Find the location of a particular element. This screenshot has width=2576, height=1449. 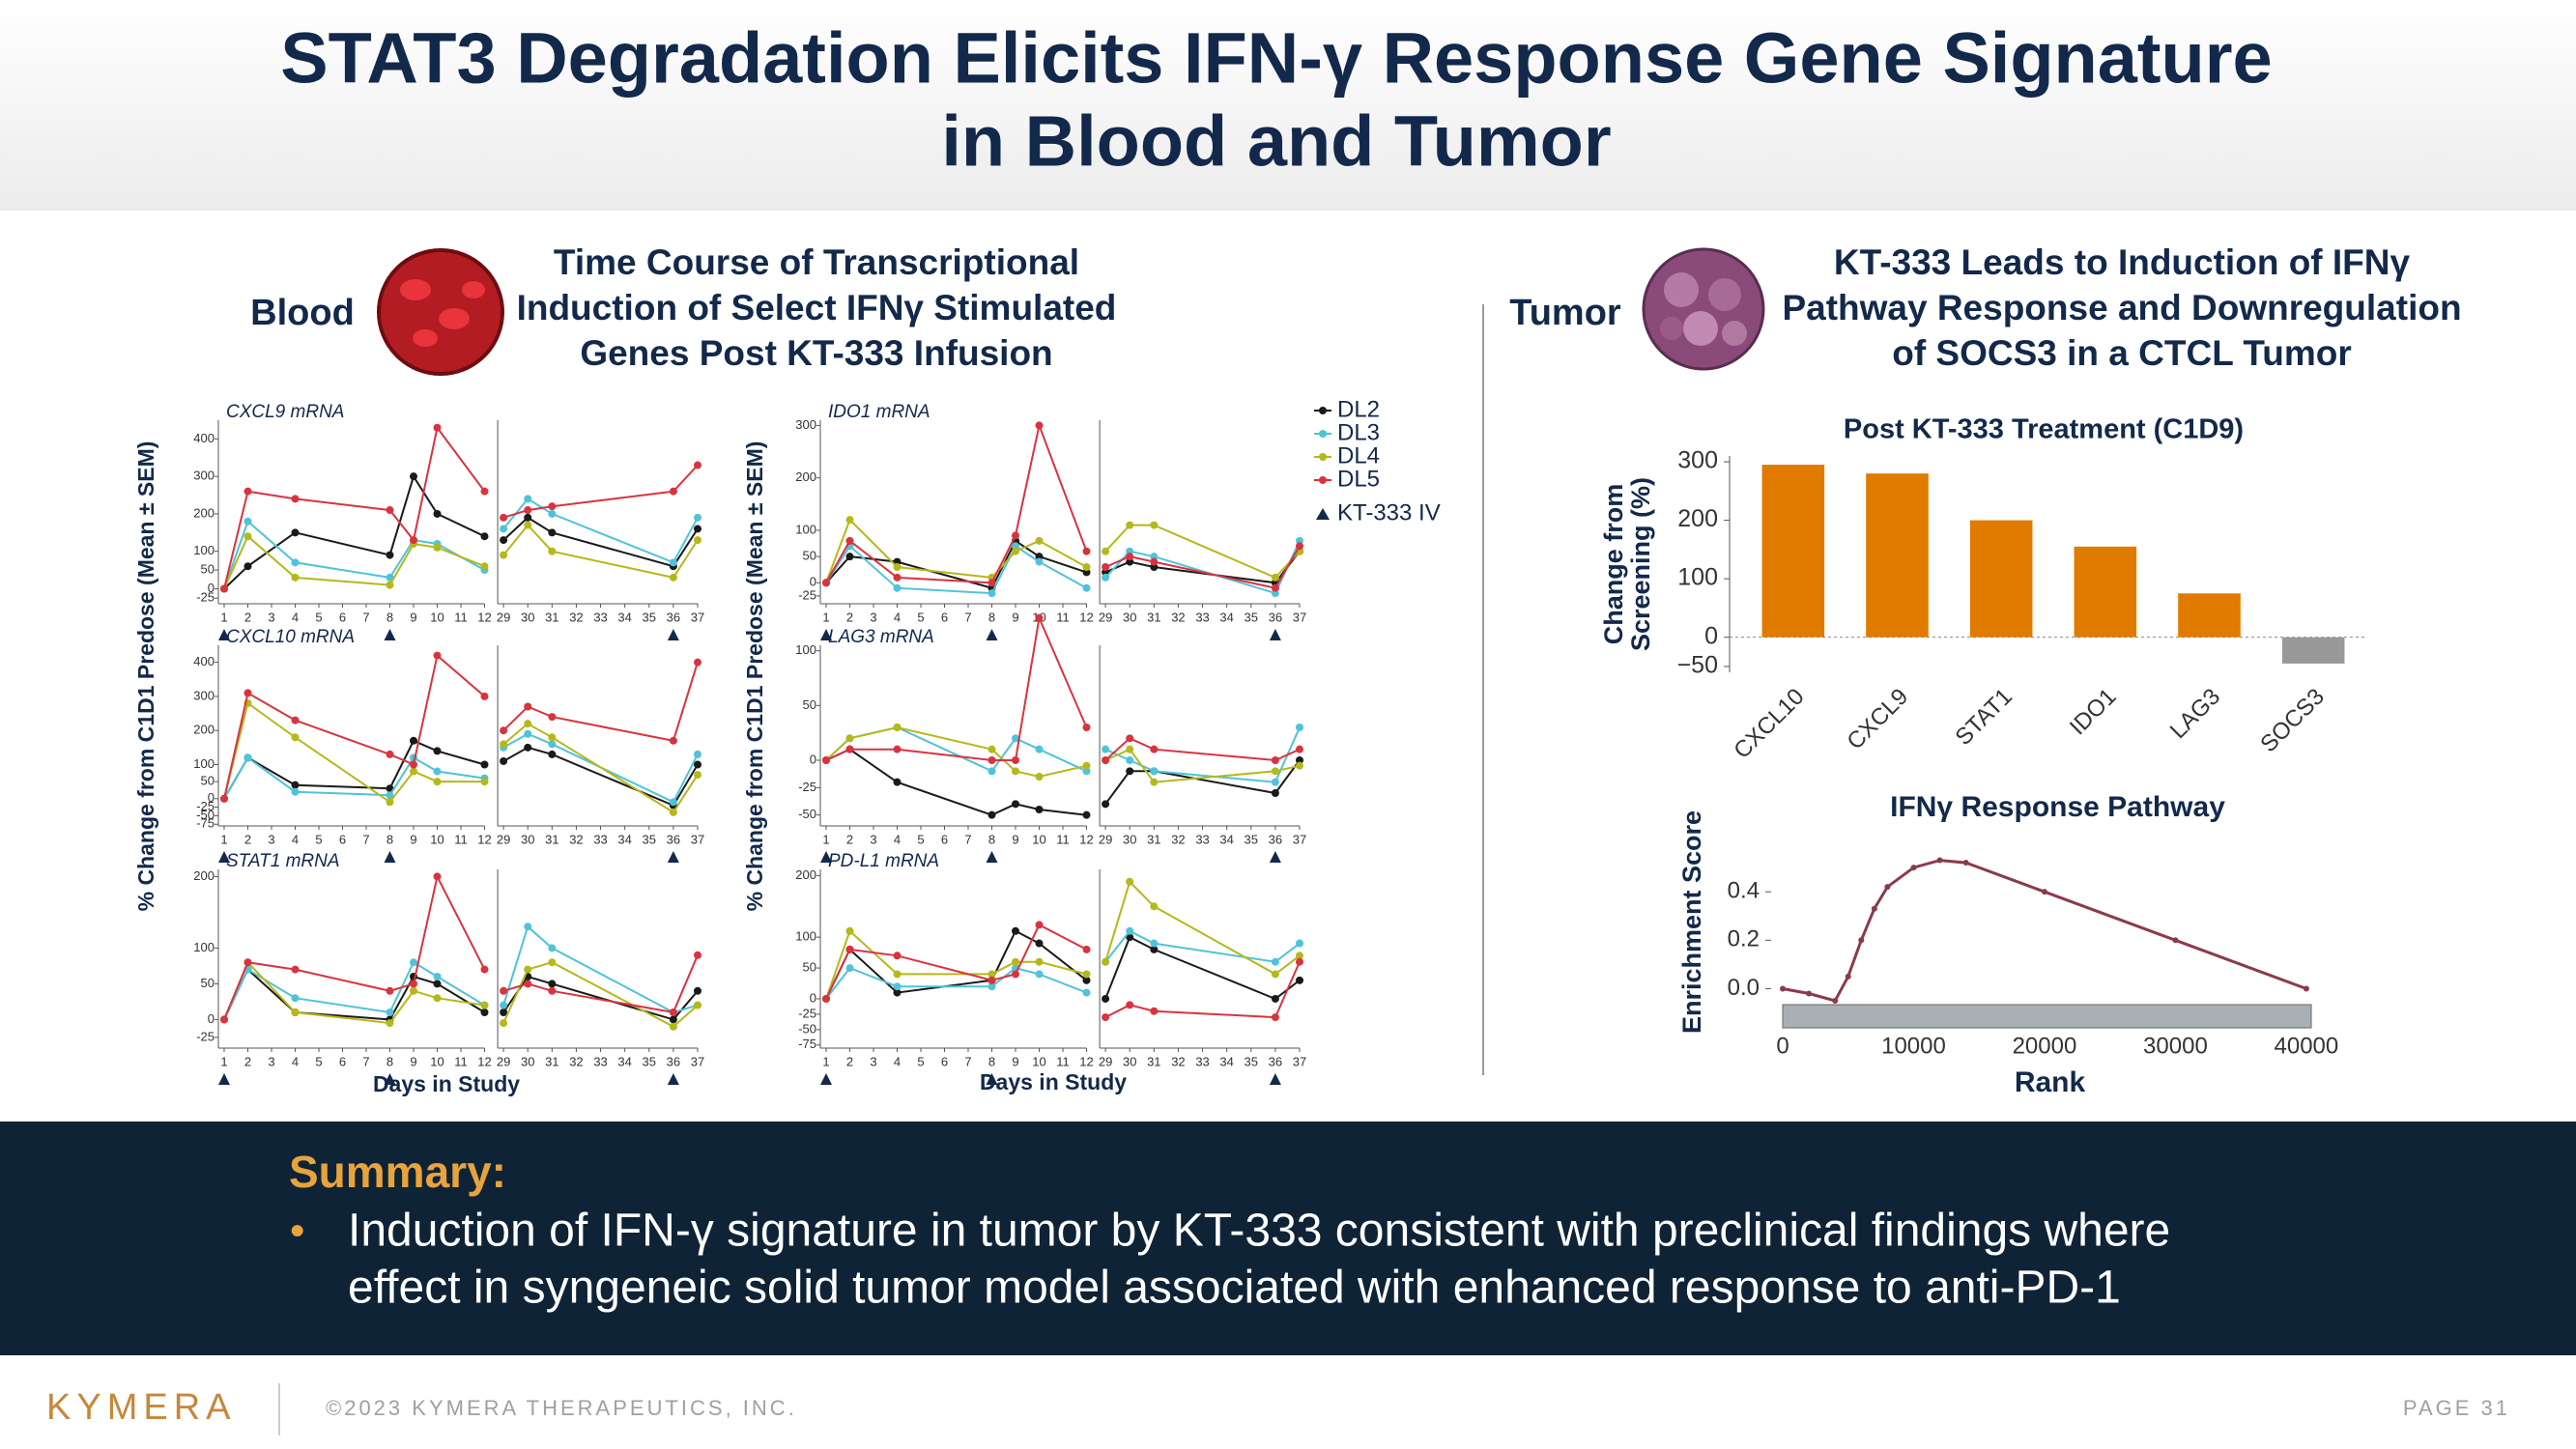

x-tick-label: 9 is located at coordinates (1015, 1061).